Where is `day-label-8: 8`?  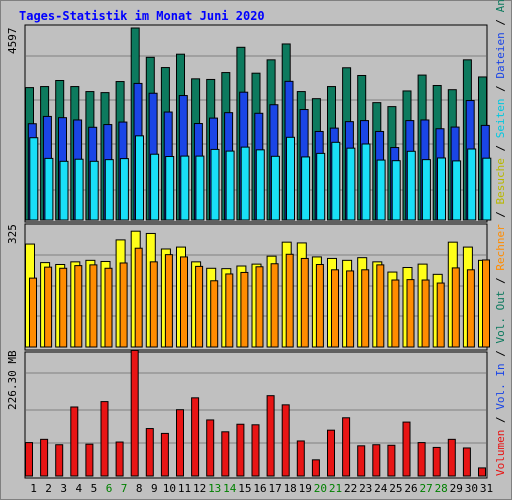 day-label-8: 8 is located at coordinates (139, 488).